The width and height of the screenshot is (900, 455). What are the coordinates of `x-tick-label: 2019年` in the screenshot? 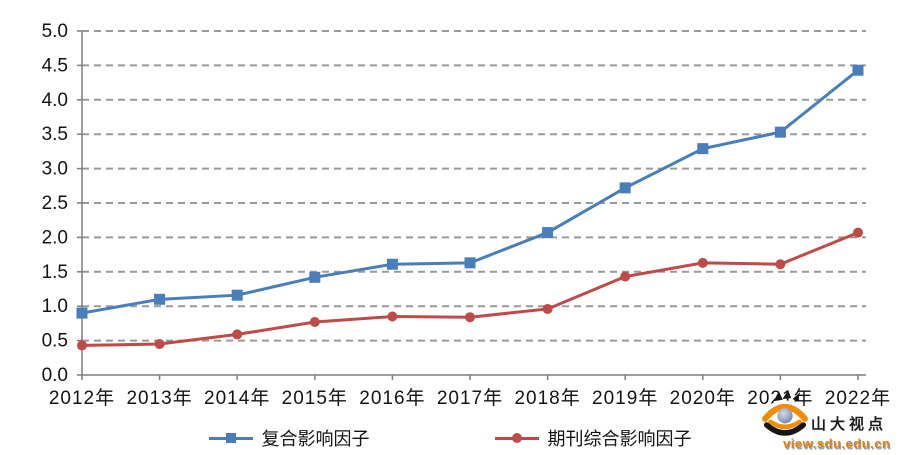 It's located at (625, 398).